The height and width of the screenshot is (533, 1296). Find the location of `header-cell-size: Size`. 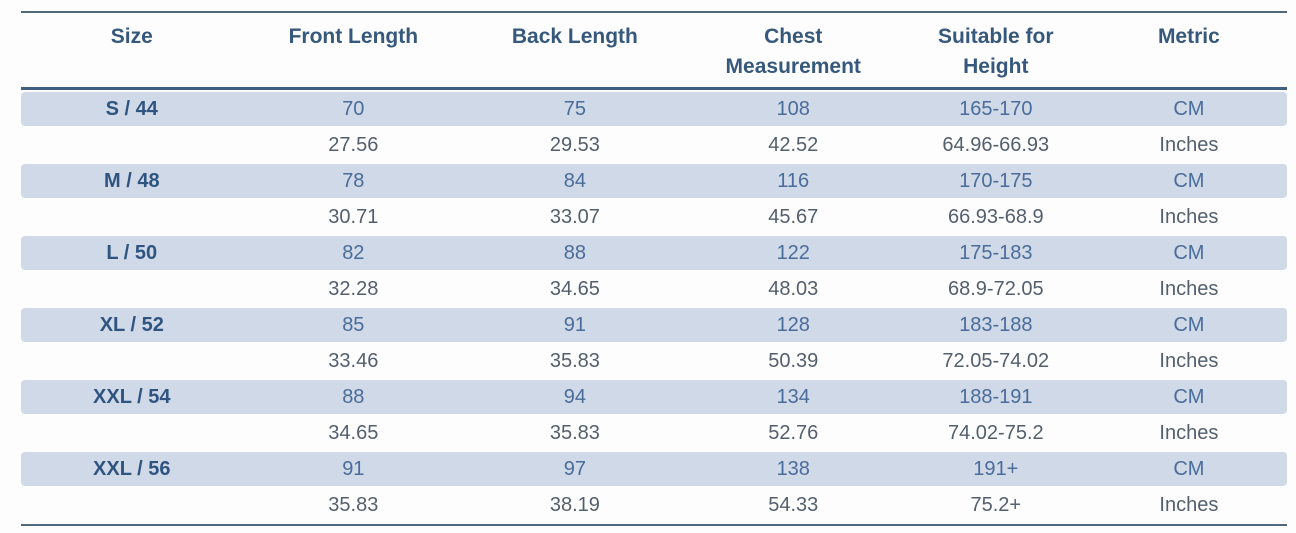

header-cell-size: Size is located at coordinates (132, 52).